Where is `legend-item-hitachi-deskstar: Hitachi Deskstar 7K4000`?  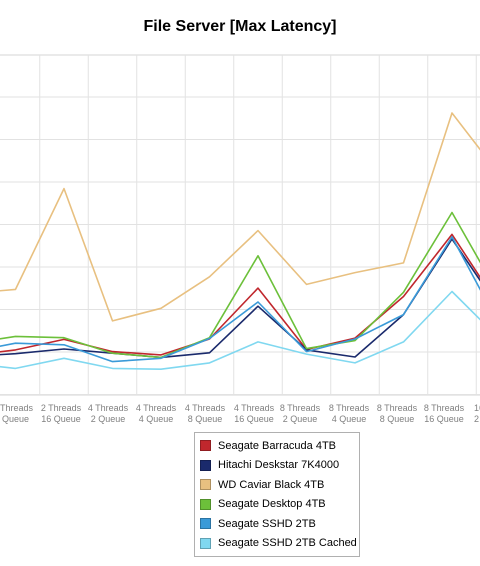
legend-item-hitachi-deskstar: Hitachi Deskstar 7K4000 is located at coordinates (277, 466).